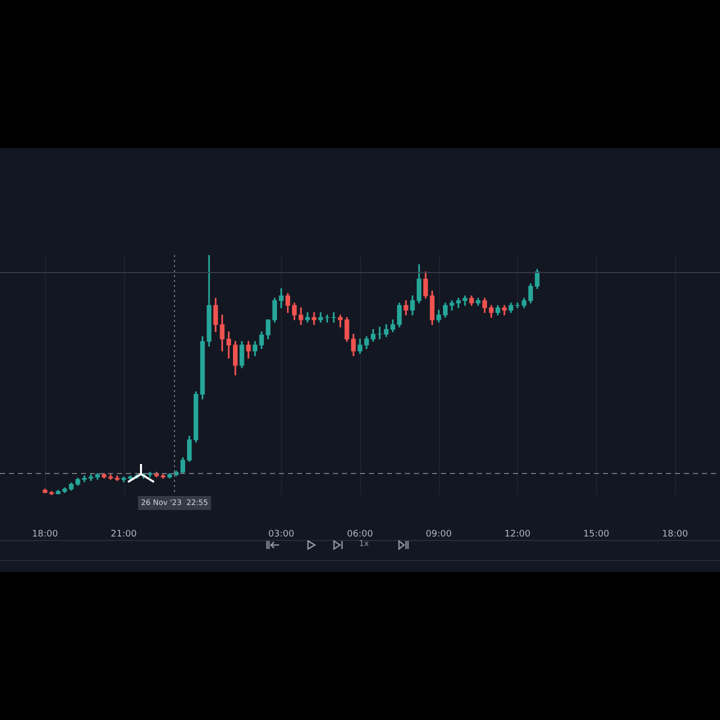 The height and width of the screenshot is (720, 720). Describe the element at coordinates (281, 535) in the screenshot. I see `x-tick-label: 03:00` at that location.